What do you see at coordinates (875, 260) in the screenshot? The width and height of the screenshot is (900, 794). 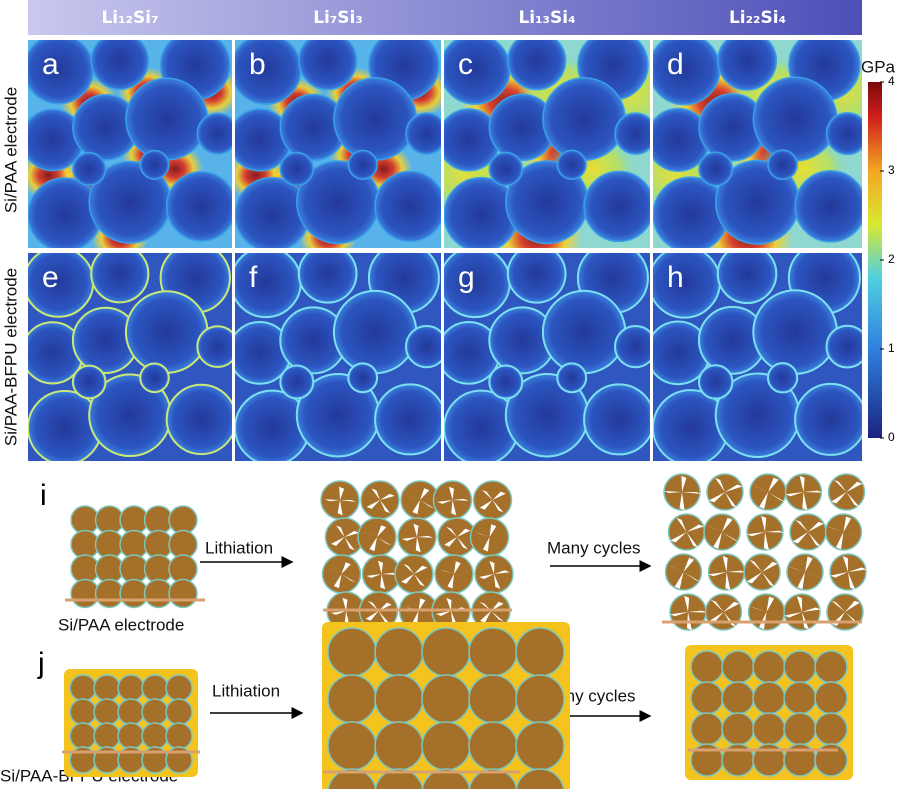 I see `colorbar` at bounding box center [875, 260].